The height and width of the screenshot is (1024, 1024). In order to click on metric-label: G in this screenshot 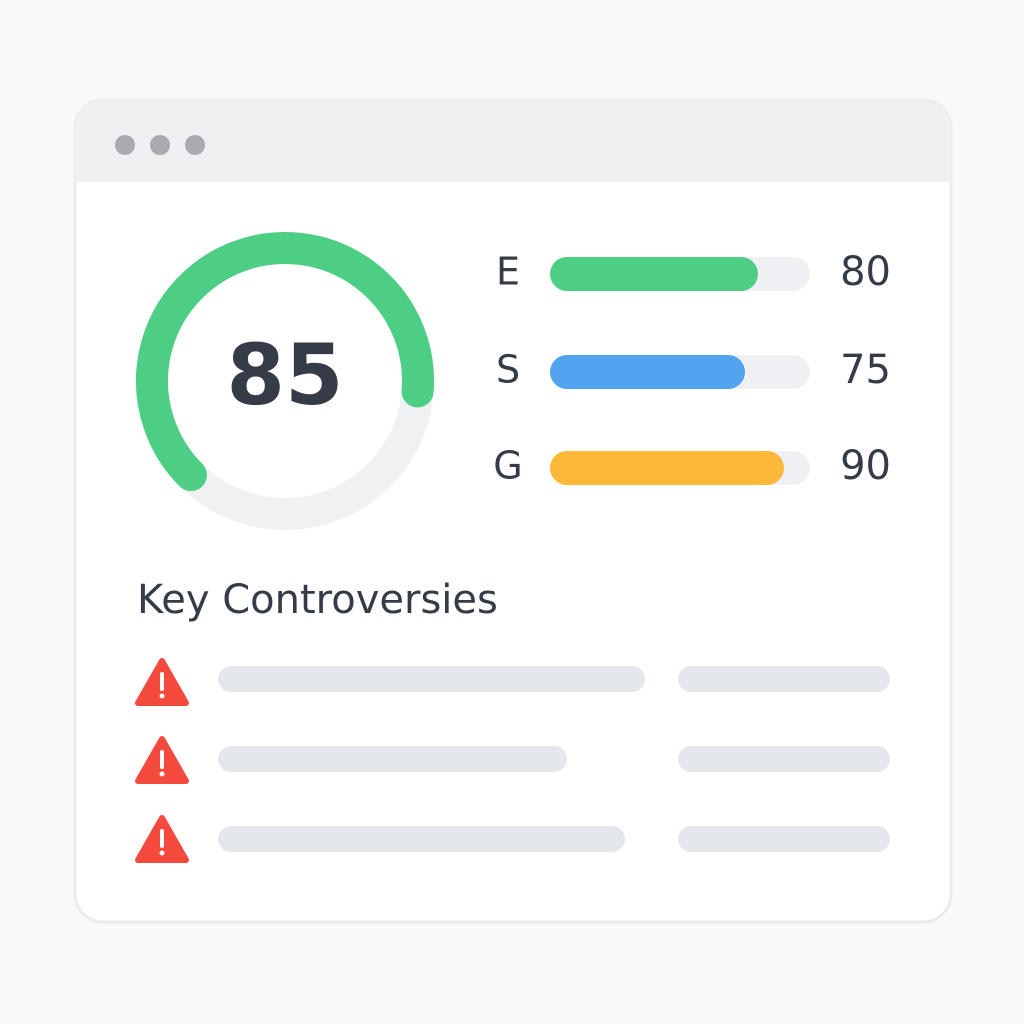, I will do `click(507, 466)`.